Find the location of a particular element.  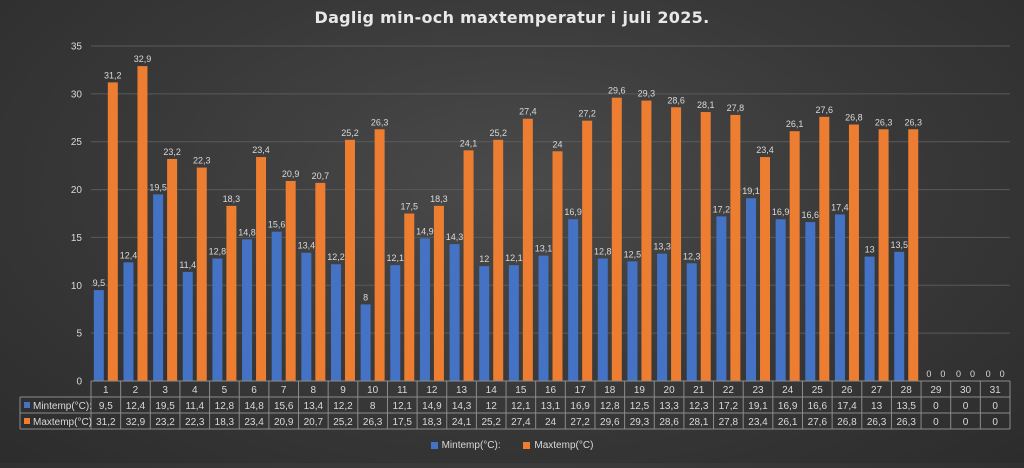

x-tick-label: 19 is located at coordinates (640, 390).